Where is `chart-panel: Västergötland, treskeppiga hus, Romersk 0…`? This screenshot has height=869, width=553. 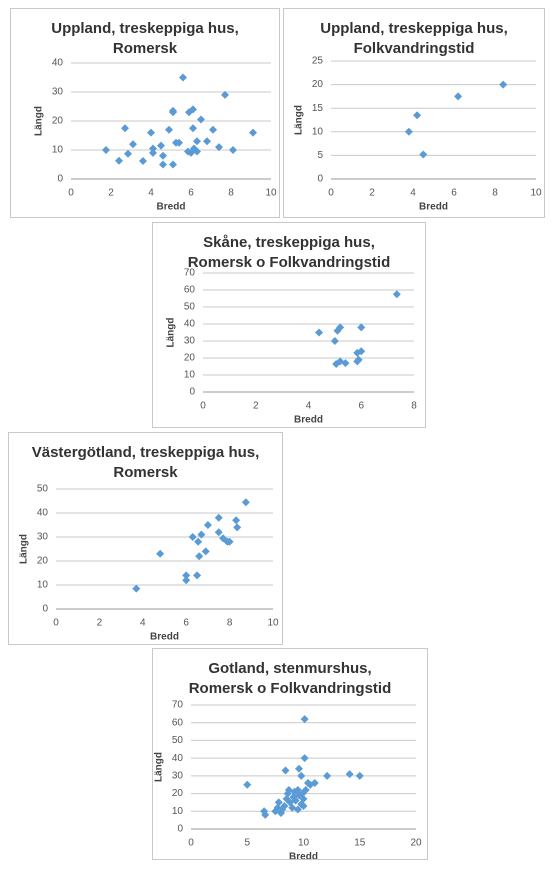
chart-panel: Västergötland, treskeppiga hus, Romersk 0… is located at coordinates (145, 538).